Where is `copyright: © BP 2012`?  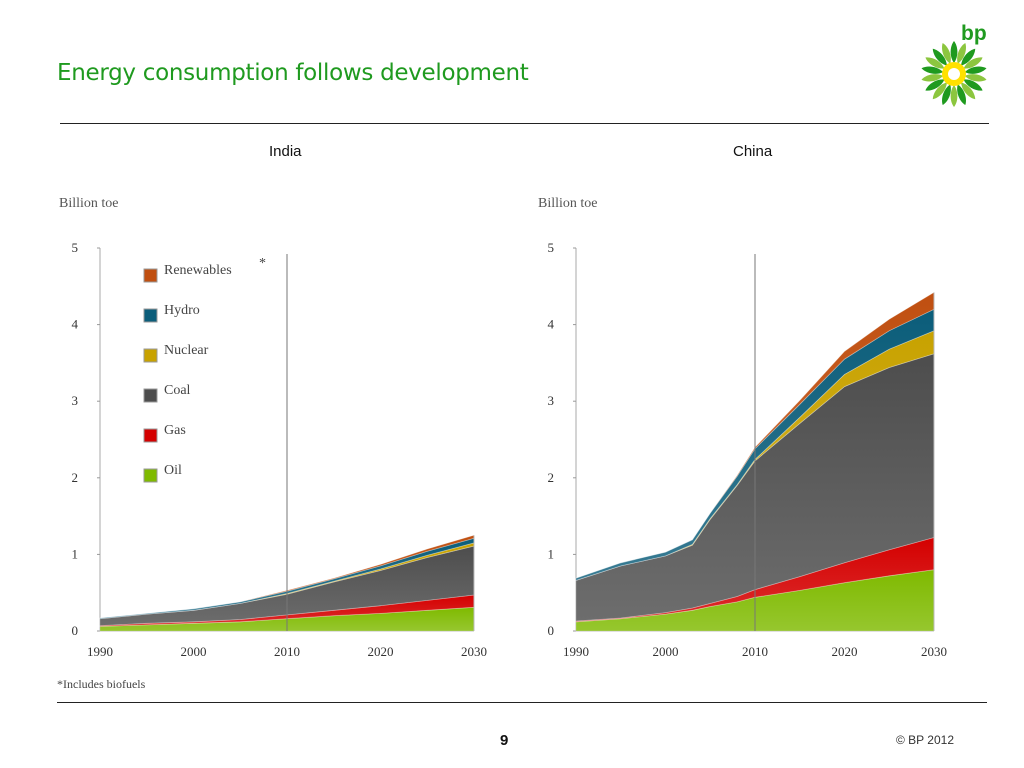 copyright: © BP 2012 is located at coordinates (925, 740).